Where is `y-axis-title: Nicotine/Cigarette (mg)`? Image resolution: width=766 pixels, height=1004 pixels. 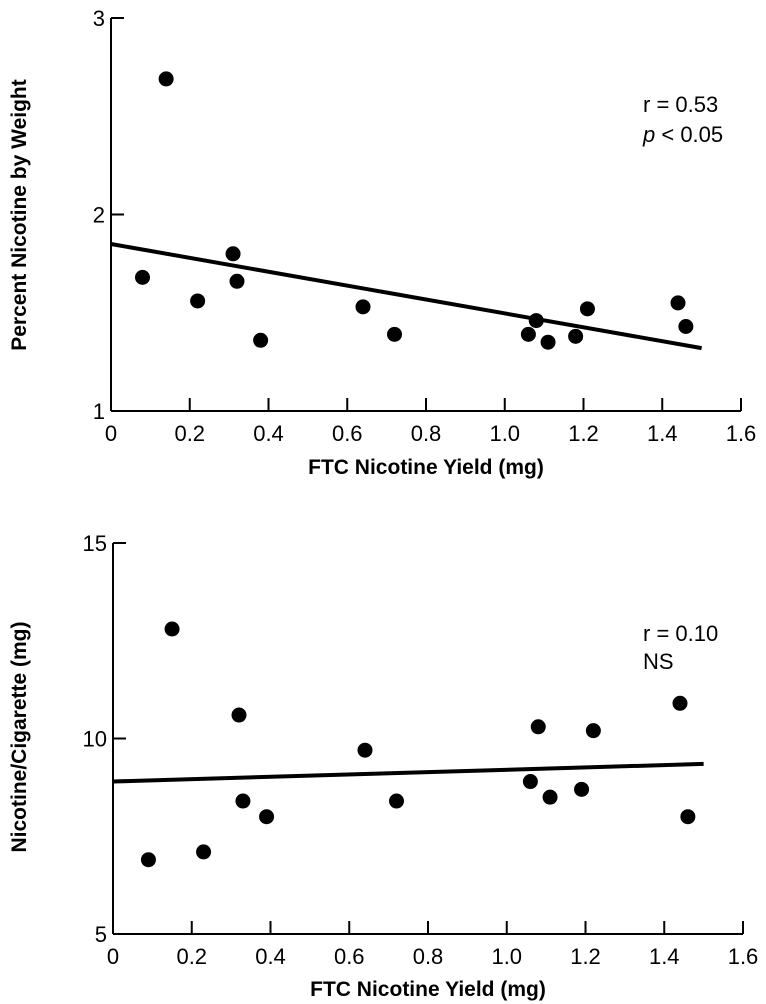
y-axis-title: Nicotine/Cigarette (mg) is located at coordinates (19, 736).